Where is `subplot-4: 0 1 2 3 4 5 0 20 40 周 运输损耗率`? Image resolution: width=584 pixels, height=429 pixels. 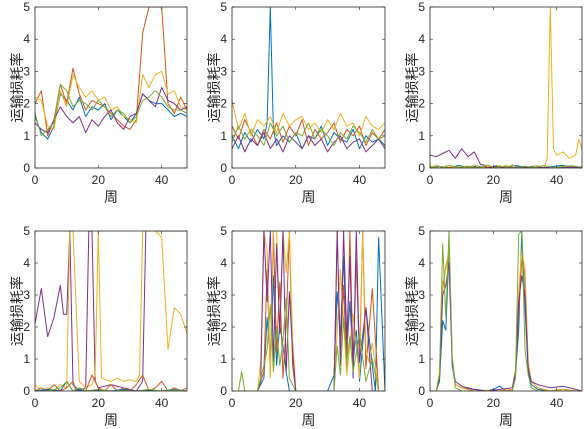 subplot-4: 0 1 2 3 4 5 0 20 40 周 运输损耗率 is located at coordinates (98, 326).